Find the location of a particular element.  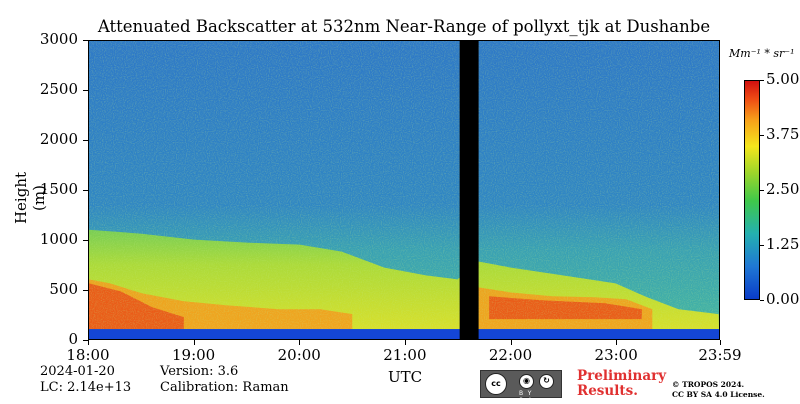

colorbar-tick-label: 5.00 is located at coordinates (783, 79).